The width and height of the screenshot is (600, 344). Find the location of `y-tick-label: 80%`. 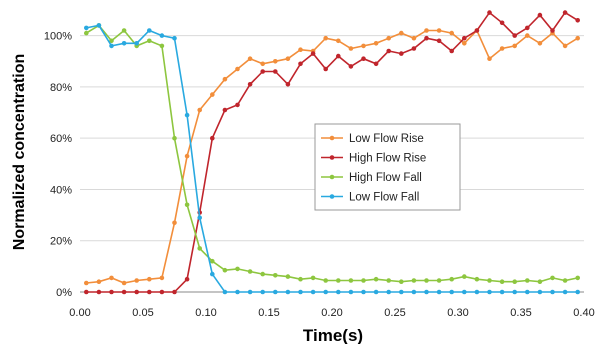

y-tick-label: 80% is located at coordinates (61, 88).